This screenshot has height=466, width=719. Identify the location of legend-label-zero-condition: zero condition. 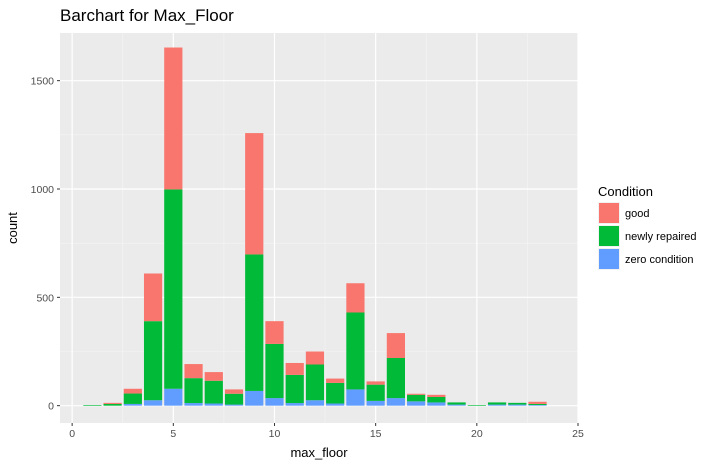
(659, 260).